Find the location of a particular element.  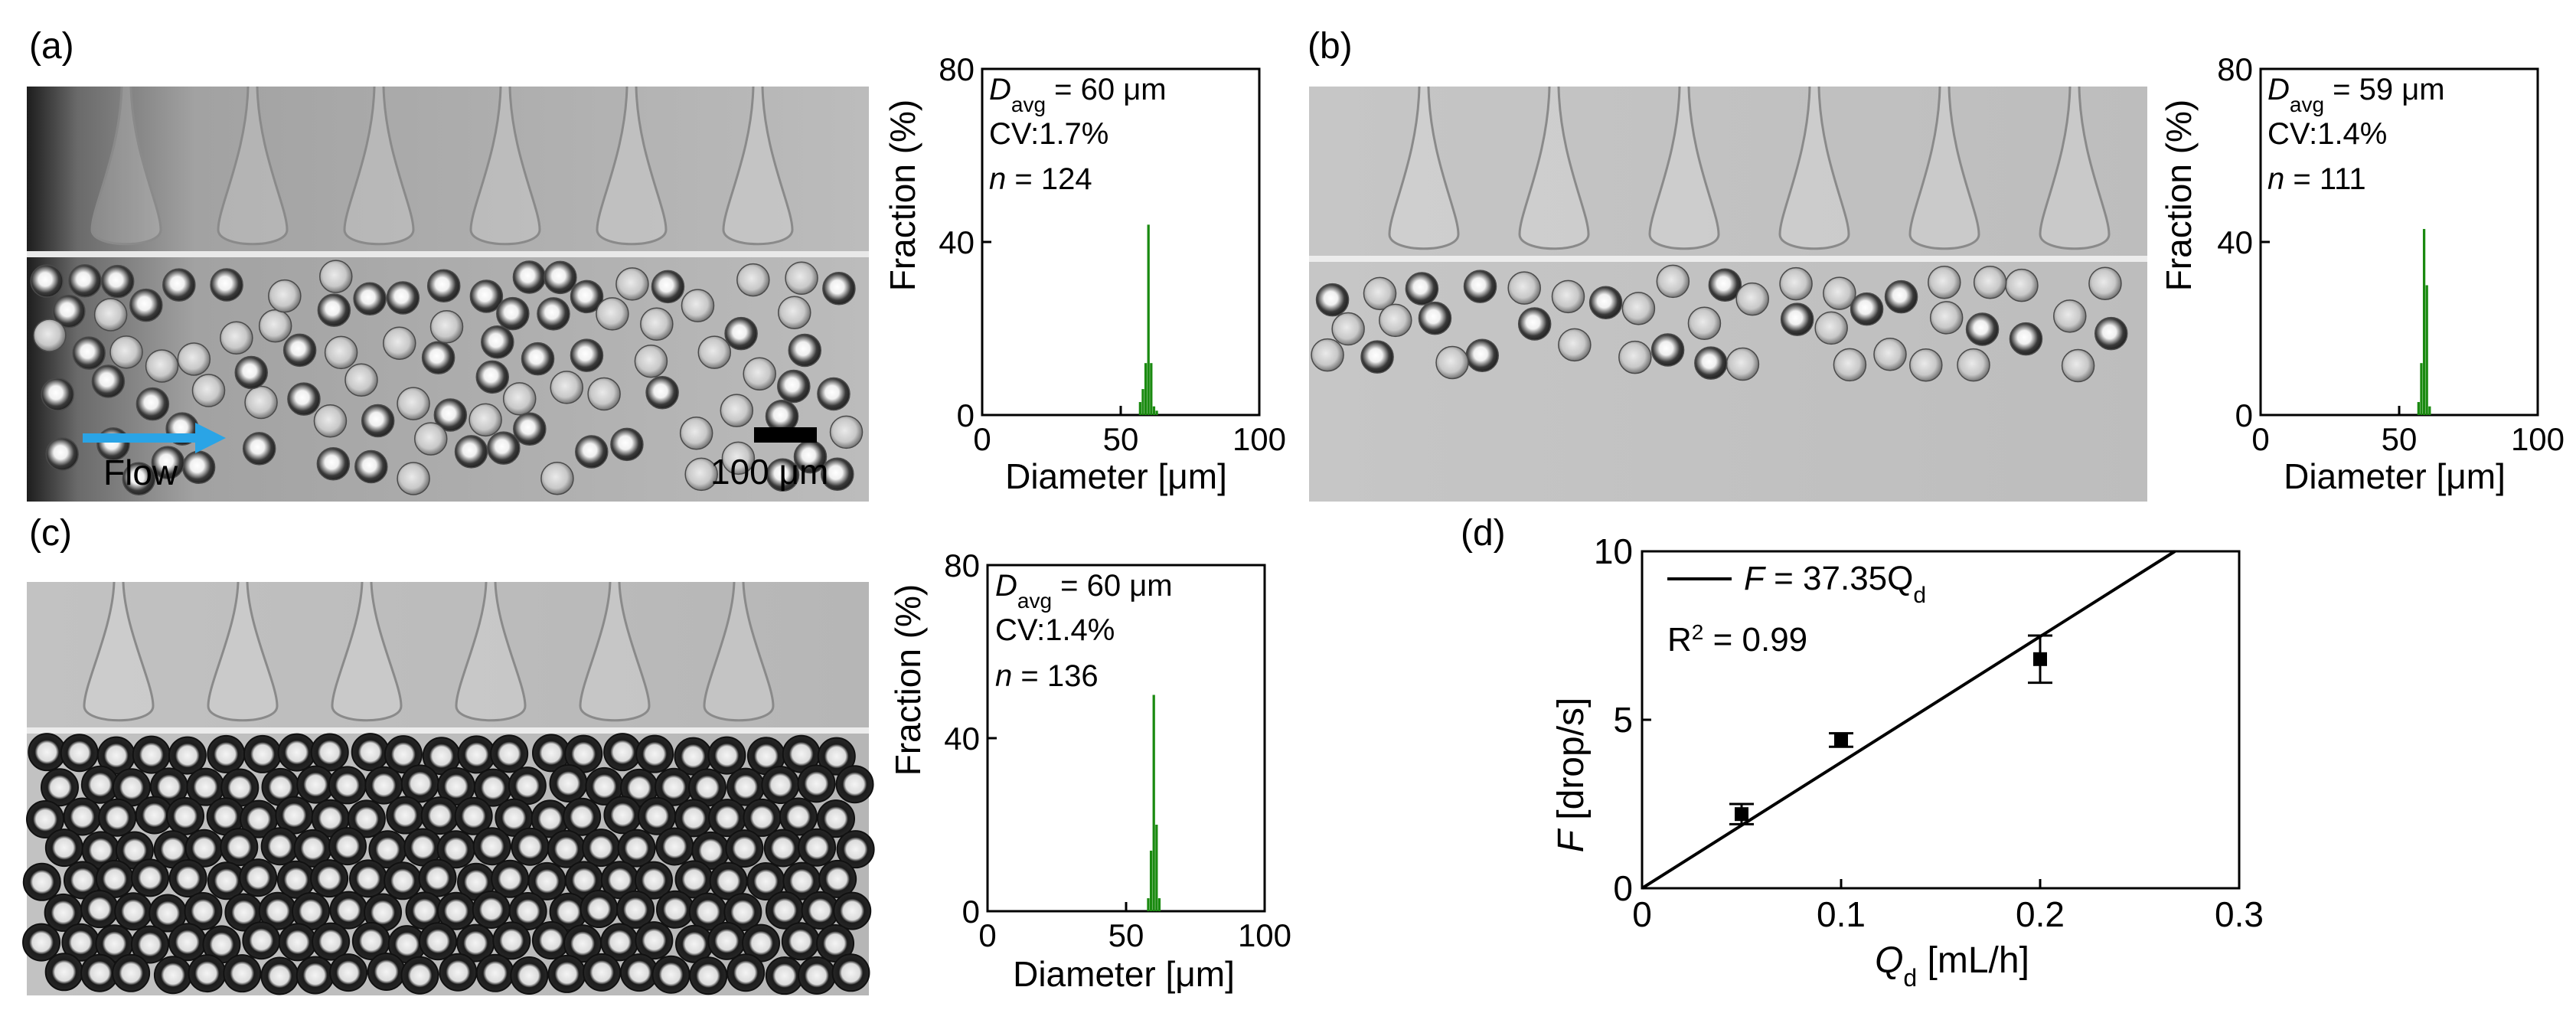

hist-b-ylabel: Fraction (%) is located at coordinates (2179, 195).